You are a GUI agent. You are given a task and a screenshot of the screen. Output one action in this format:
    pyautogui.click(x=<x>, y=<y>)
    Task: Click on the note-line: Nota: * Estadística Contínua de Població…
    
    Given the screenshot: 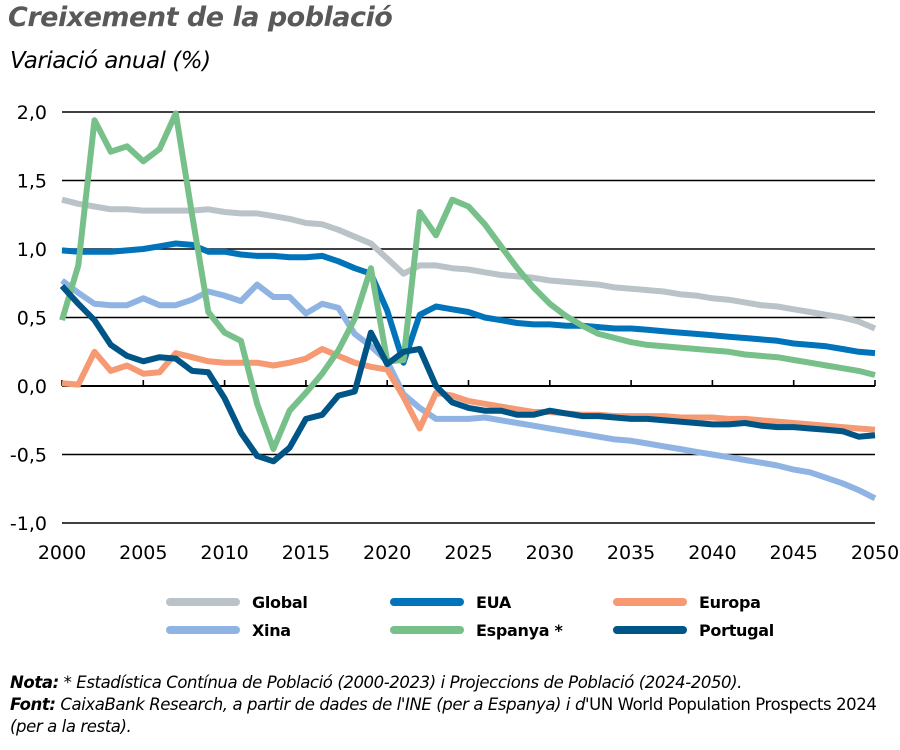 What is the action you would take?
    pyautogui.click(x=452, y=683)
    